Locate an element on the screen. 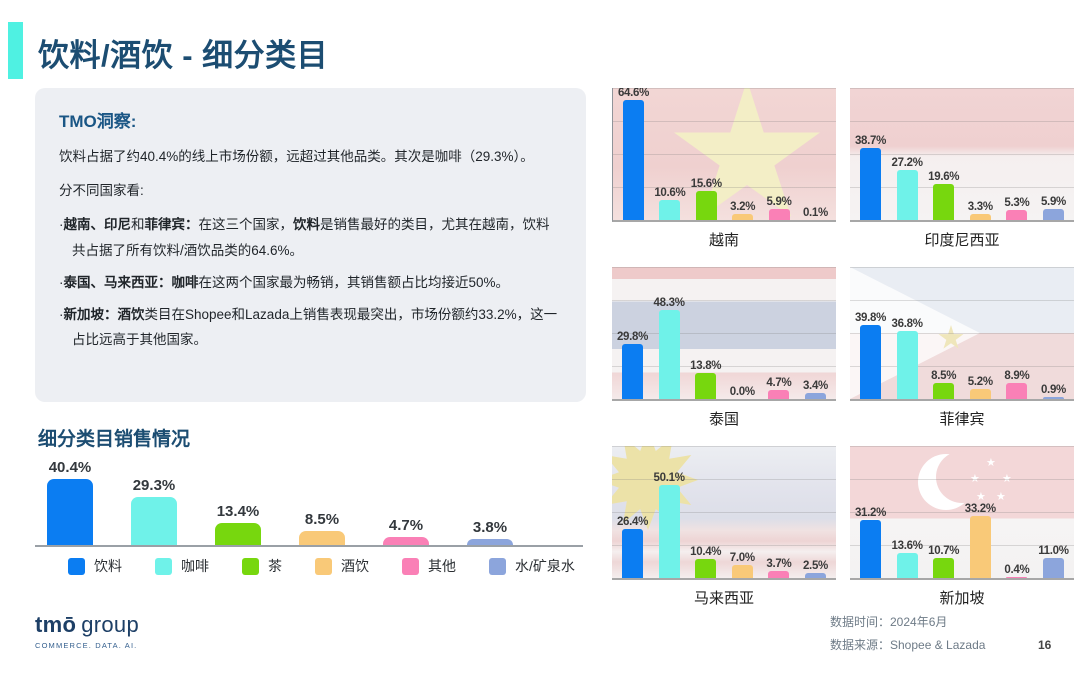 The image size is (1080, 675). bar-value-label: 7.0% is located at coordinates (742, 558).